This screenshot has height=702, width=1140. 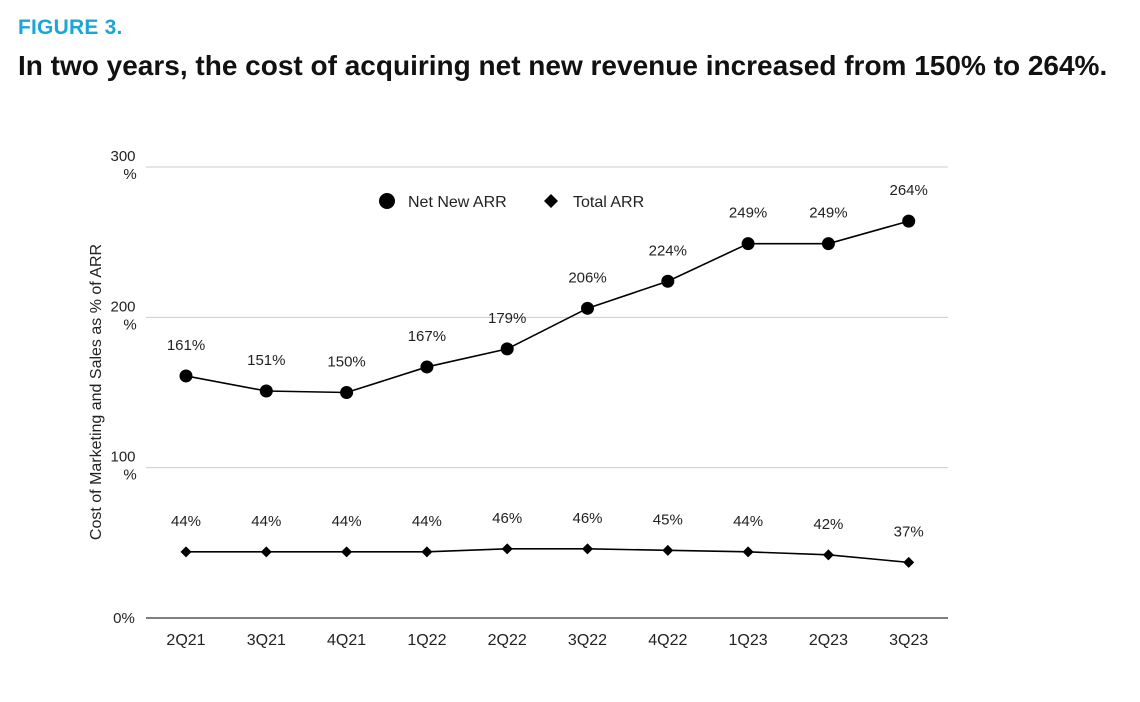 I want to click on x-tick-label: 2Q21, so click(x=185, y=640).